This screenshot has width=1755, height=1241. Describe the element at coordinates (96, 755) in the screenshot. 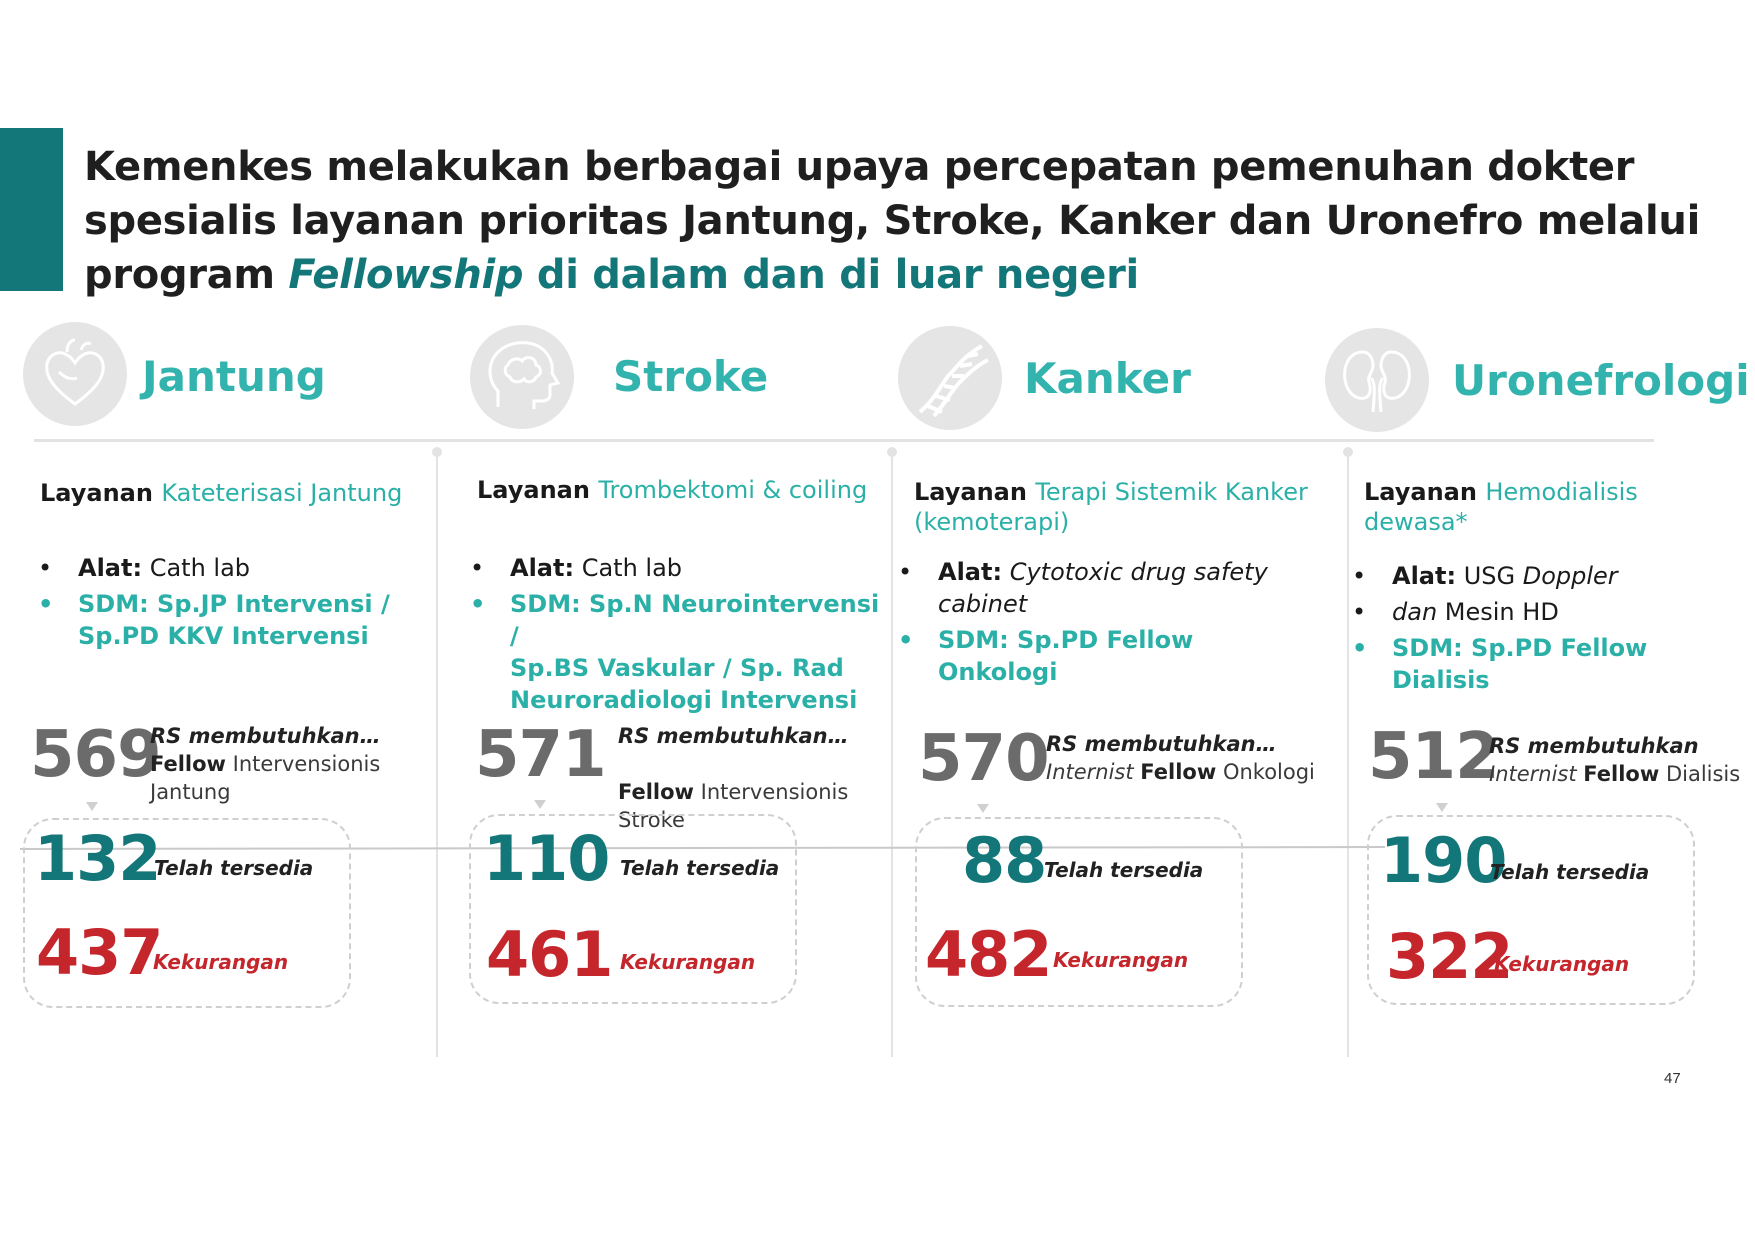

I see `need-value: 569` at that location.